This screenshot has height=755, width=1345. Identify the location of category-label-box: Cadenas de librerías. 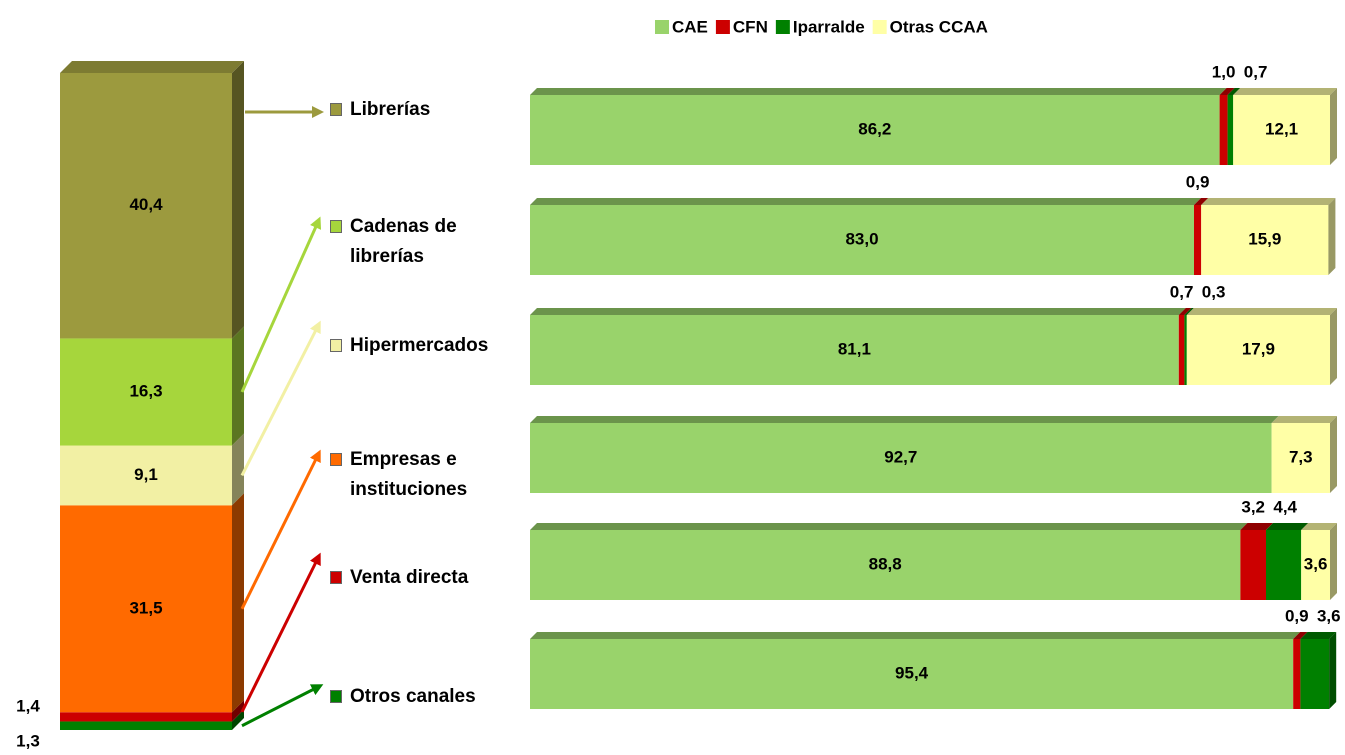
(415, 242).